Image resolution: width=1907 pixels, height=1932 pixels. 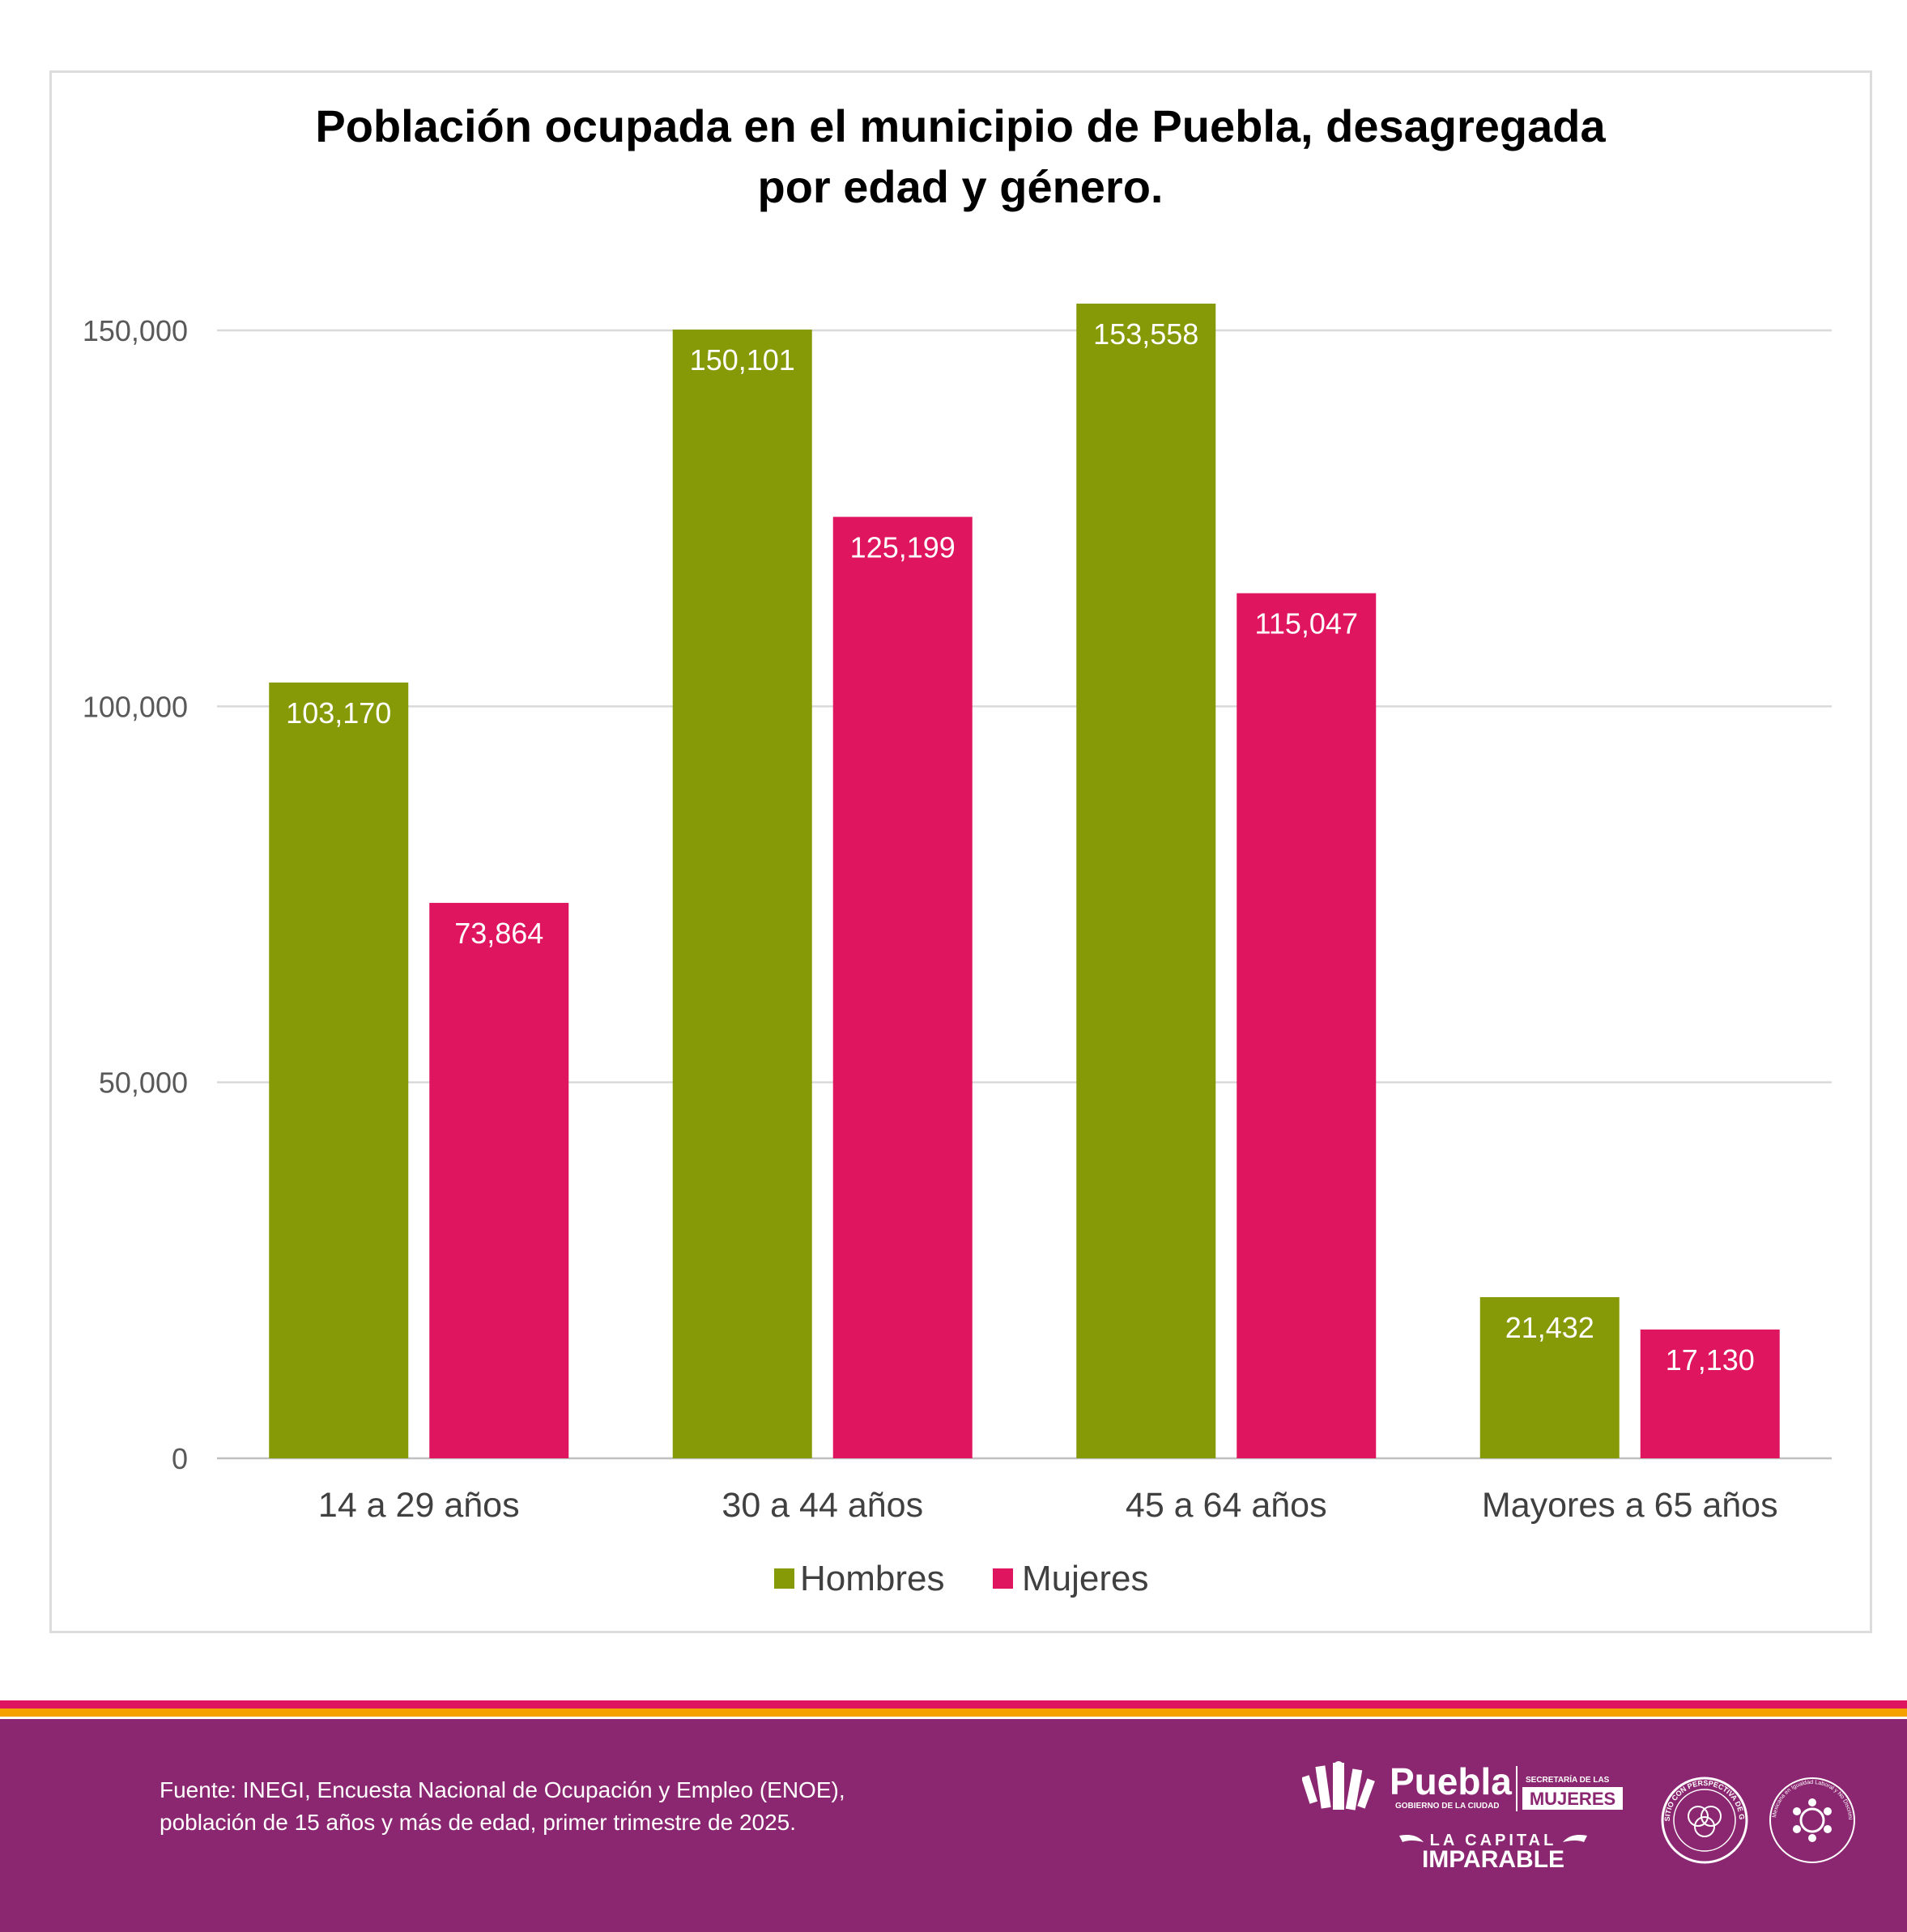 I want to click on legend: Hombres Mujeres, so click(x=962, y=1578).